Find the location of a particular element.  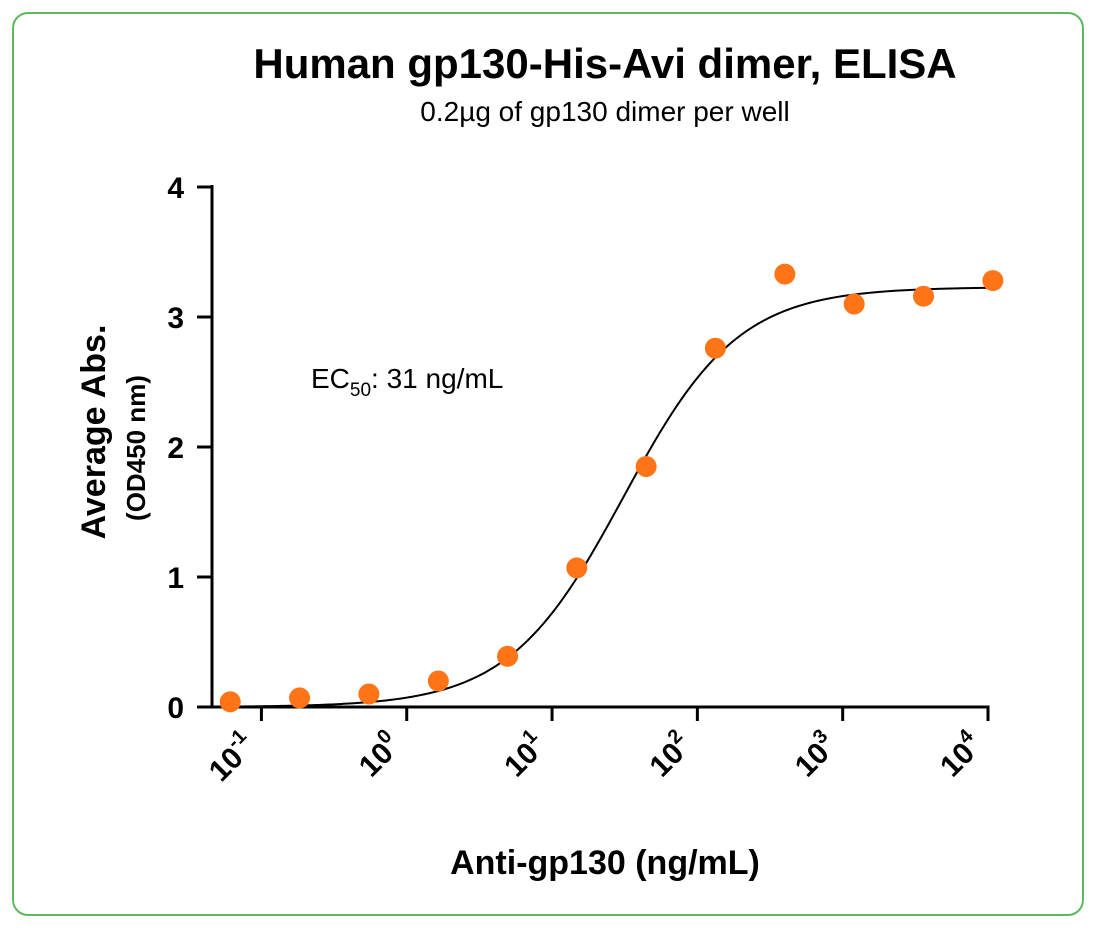

x-tick-label: 10-1 is located at coordinates (230, 756).